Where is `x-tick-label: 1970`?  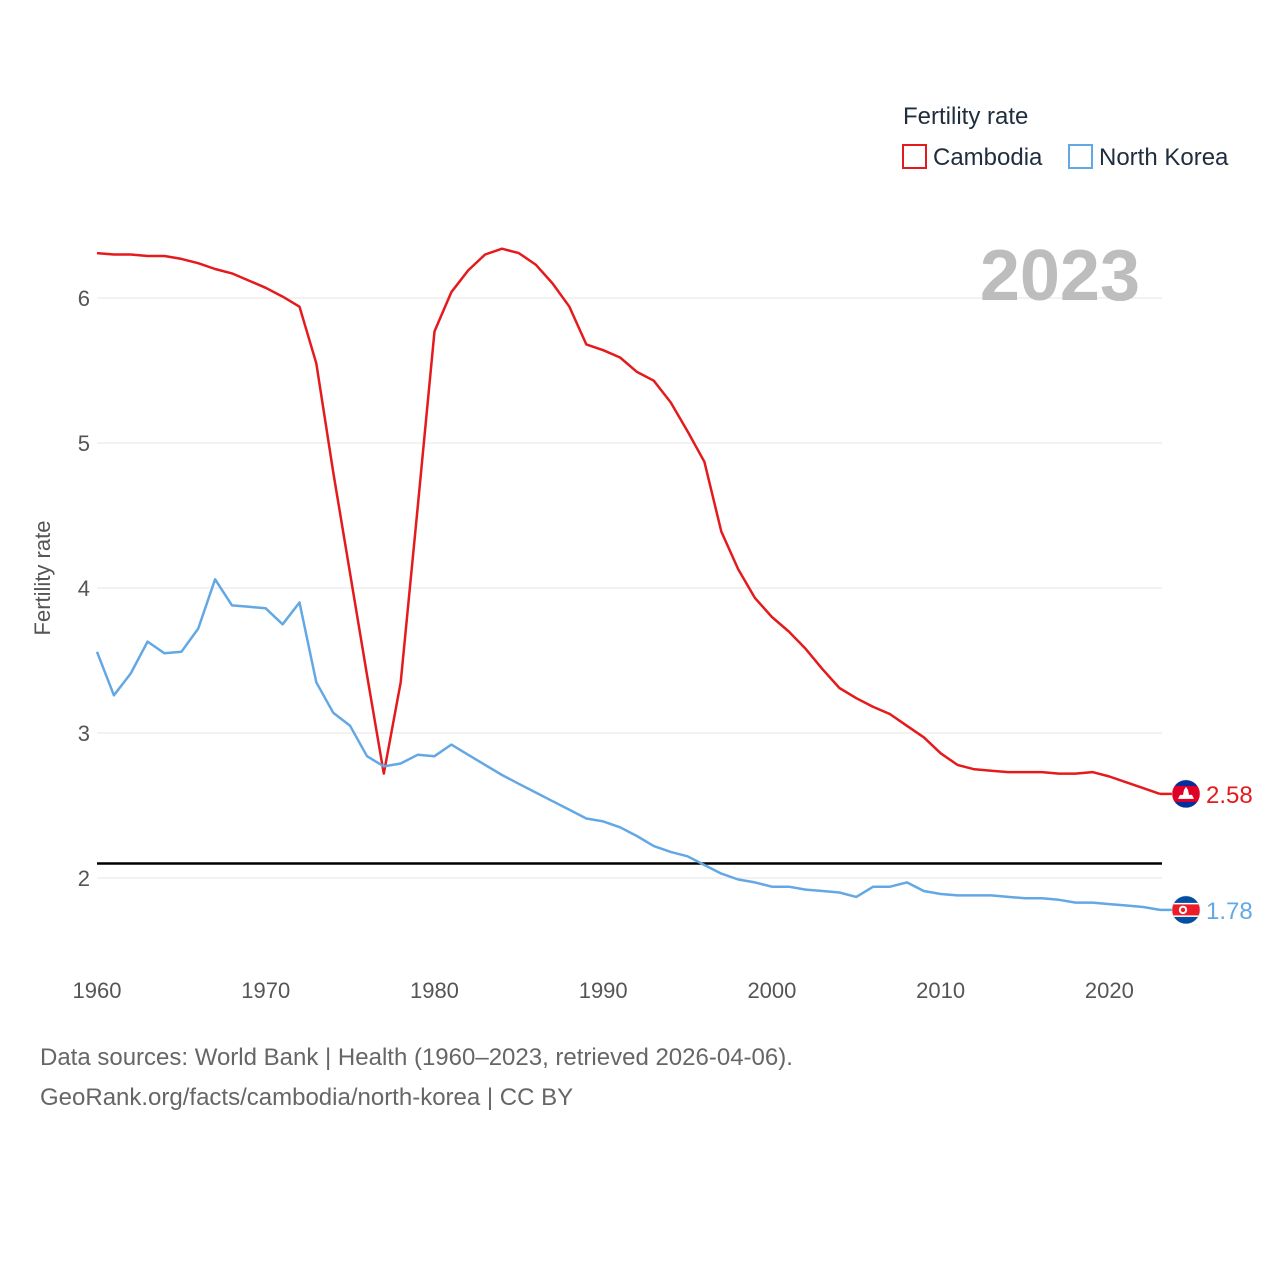 x-tick-label: 1970 is located at coordinates (265, 990).